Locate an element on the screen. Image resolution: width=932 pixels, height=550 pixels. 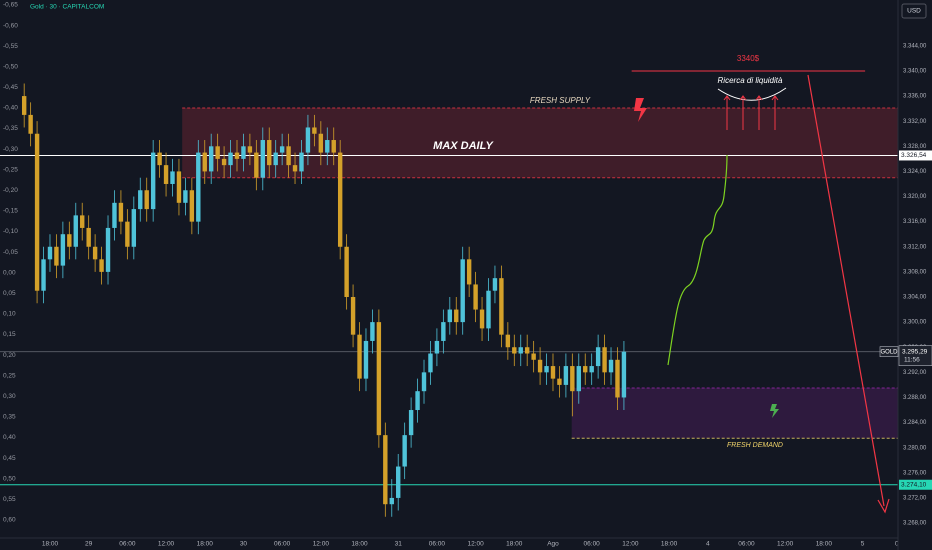
demand-bolt is located at coordinates (774, 411).